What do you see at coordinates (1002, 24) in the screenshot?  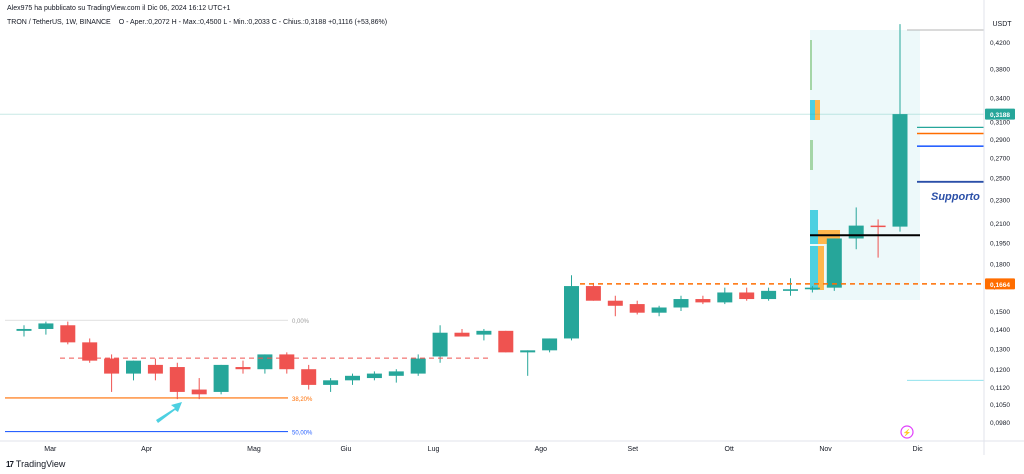 I see `currency-label: USDT` at bounding box center [1002, 24].